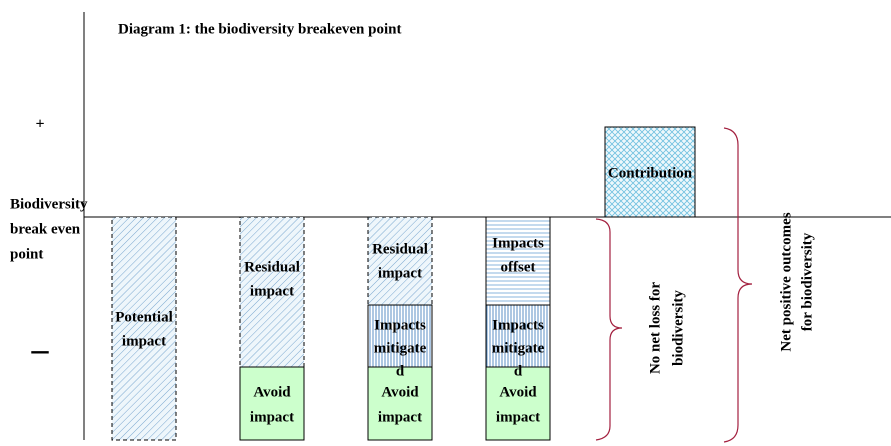 The image size is (891, 446). What do you see at coordinates (40, 349) in the screenshot?
I see `minus-sign: –` at bounding box center [40, 349].